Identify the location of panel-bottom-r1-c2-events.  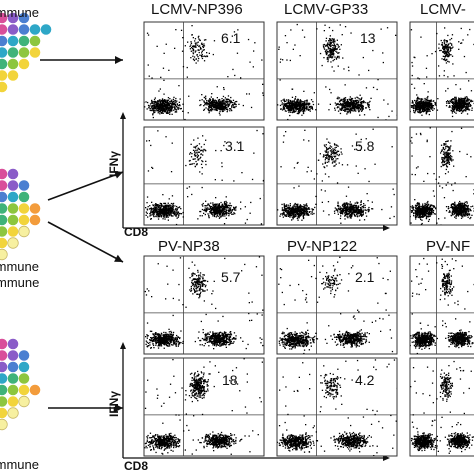
(336, 305).